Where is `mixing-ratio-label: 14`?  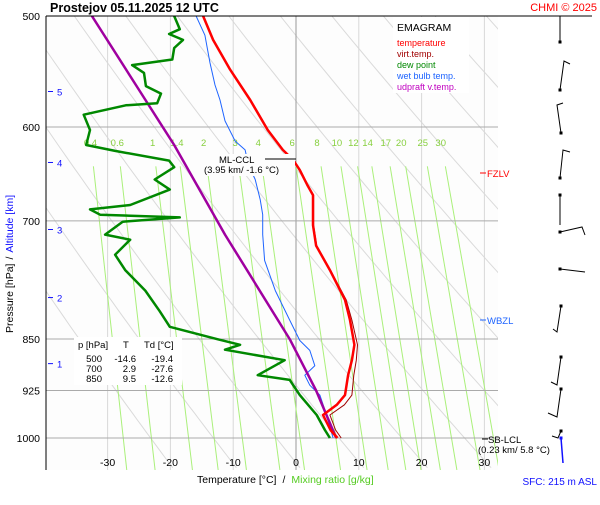 mixing-ratio-label: 14 is located at coordinates (367, 143).